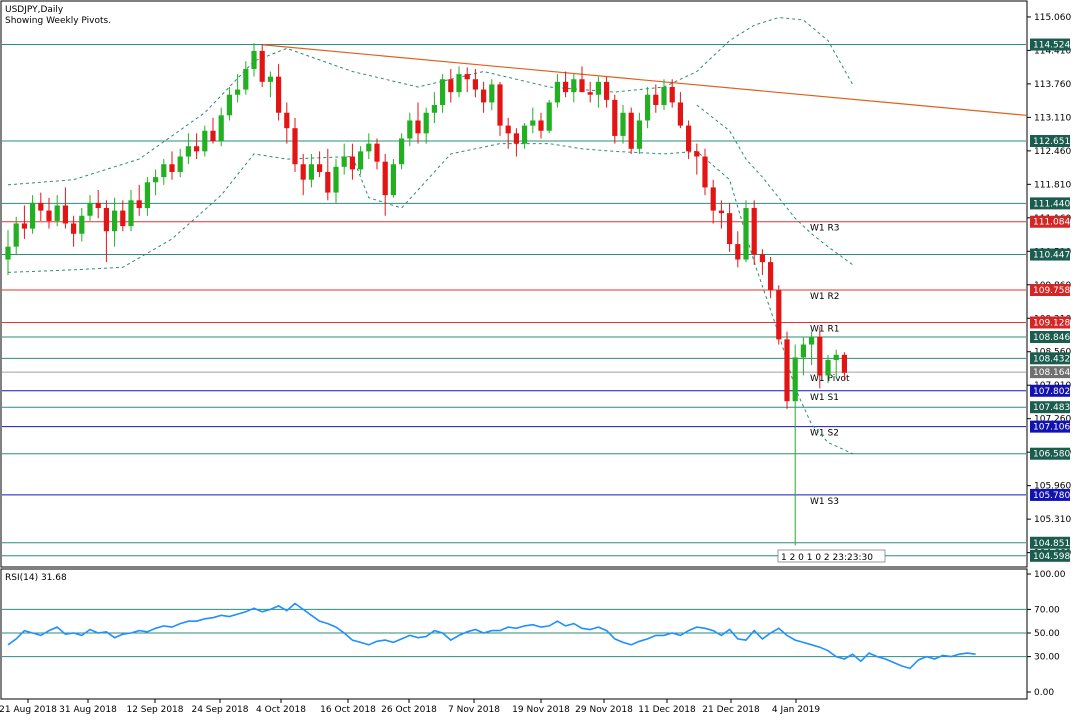 Image resolution: width=1080 pixels, height=720 pixels. I want to click on price-tag-label: 104.598, so click(1051, 557).